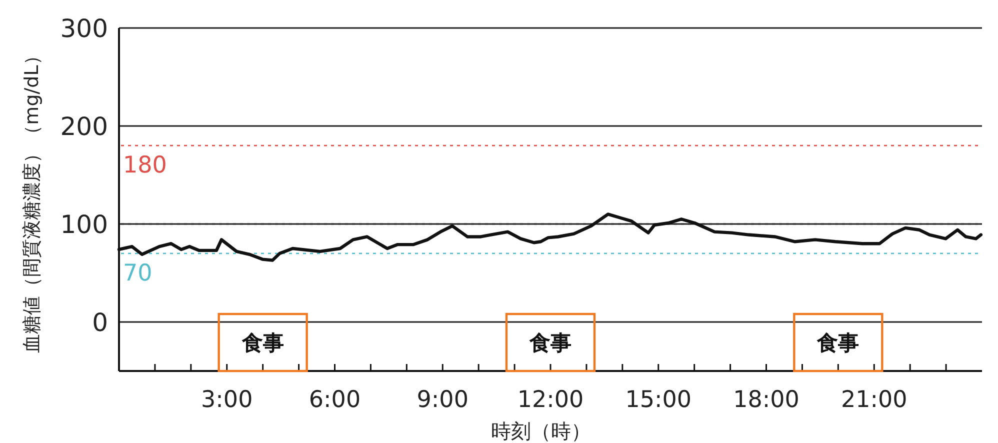  What do you see at coordinates (84, 28) in the screenshot?
I see `y-tick-label: 300` at bounding box center [84, 28].